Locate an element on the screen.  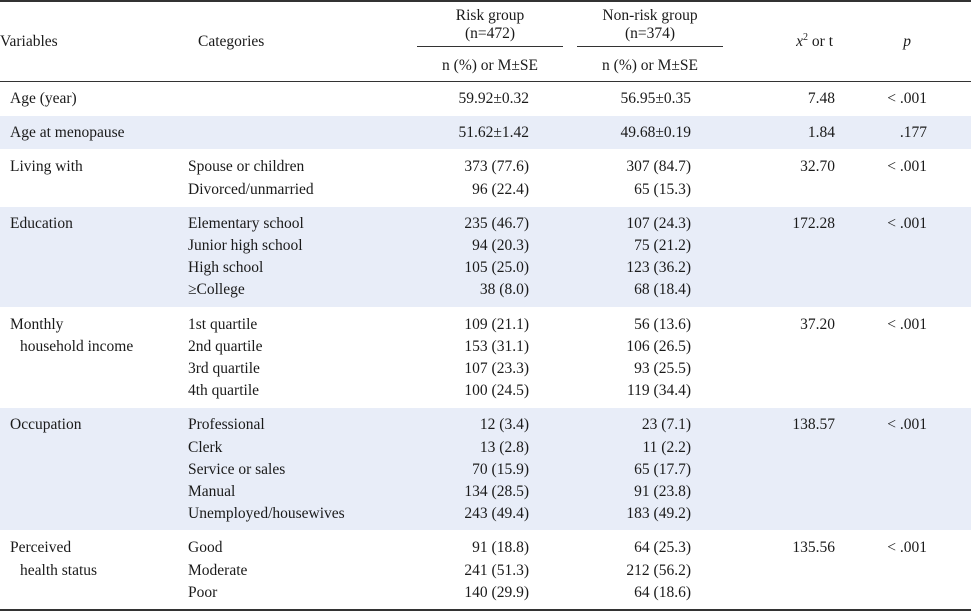
nonrisk-group-cell: 307 (84.7) 65 (15.3) is located at coordinates (650, 178).